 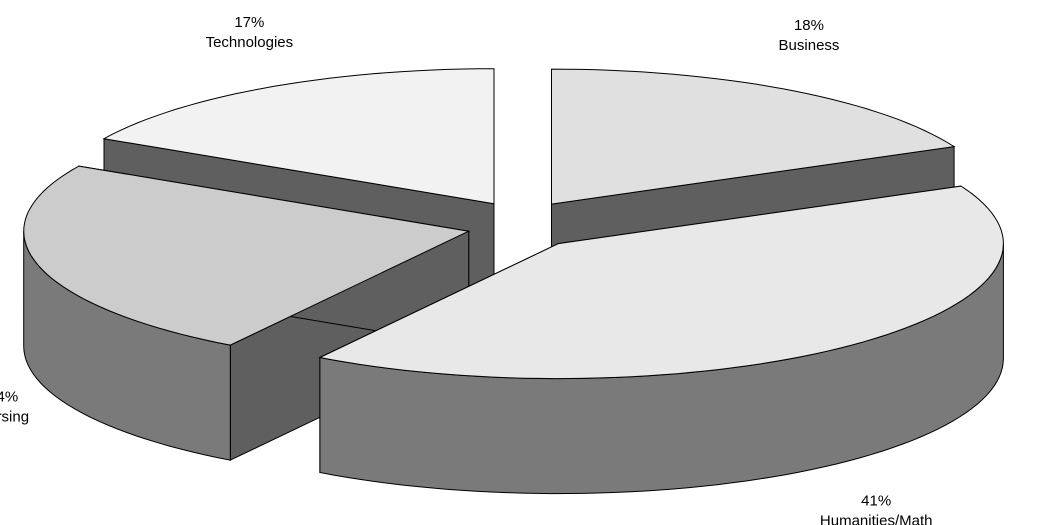 I want to click on category-label: Humanities/Math, so click(x=876, y=518).